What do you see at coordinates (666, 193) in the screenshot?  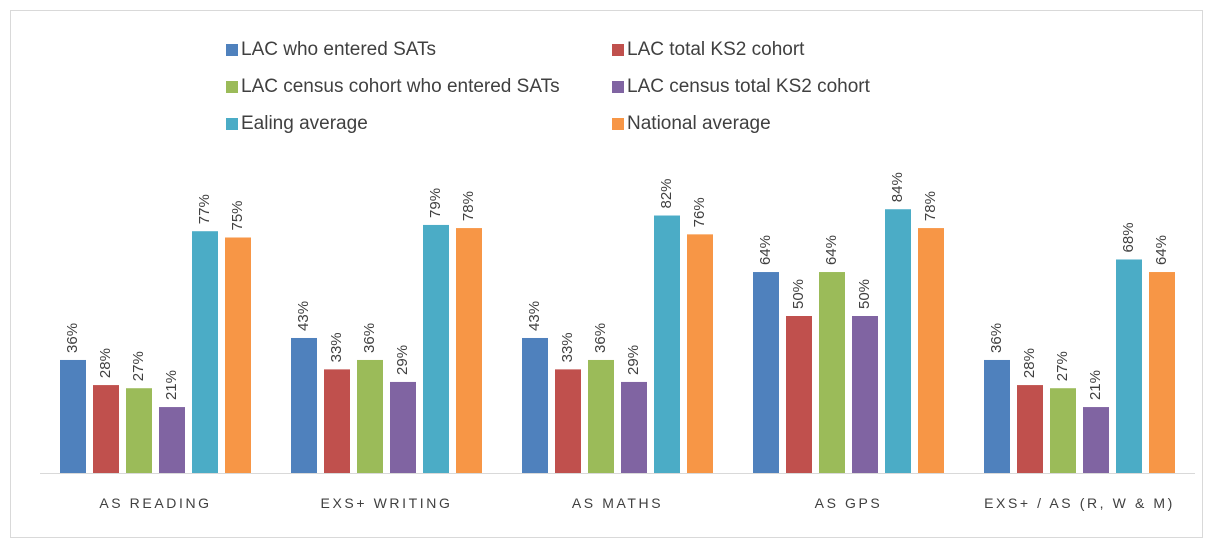 I see `data-label: 82%` at bounding box center [666, 193].